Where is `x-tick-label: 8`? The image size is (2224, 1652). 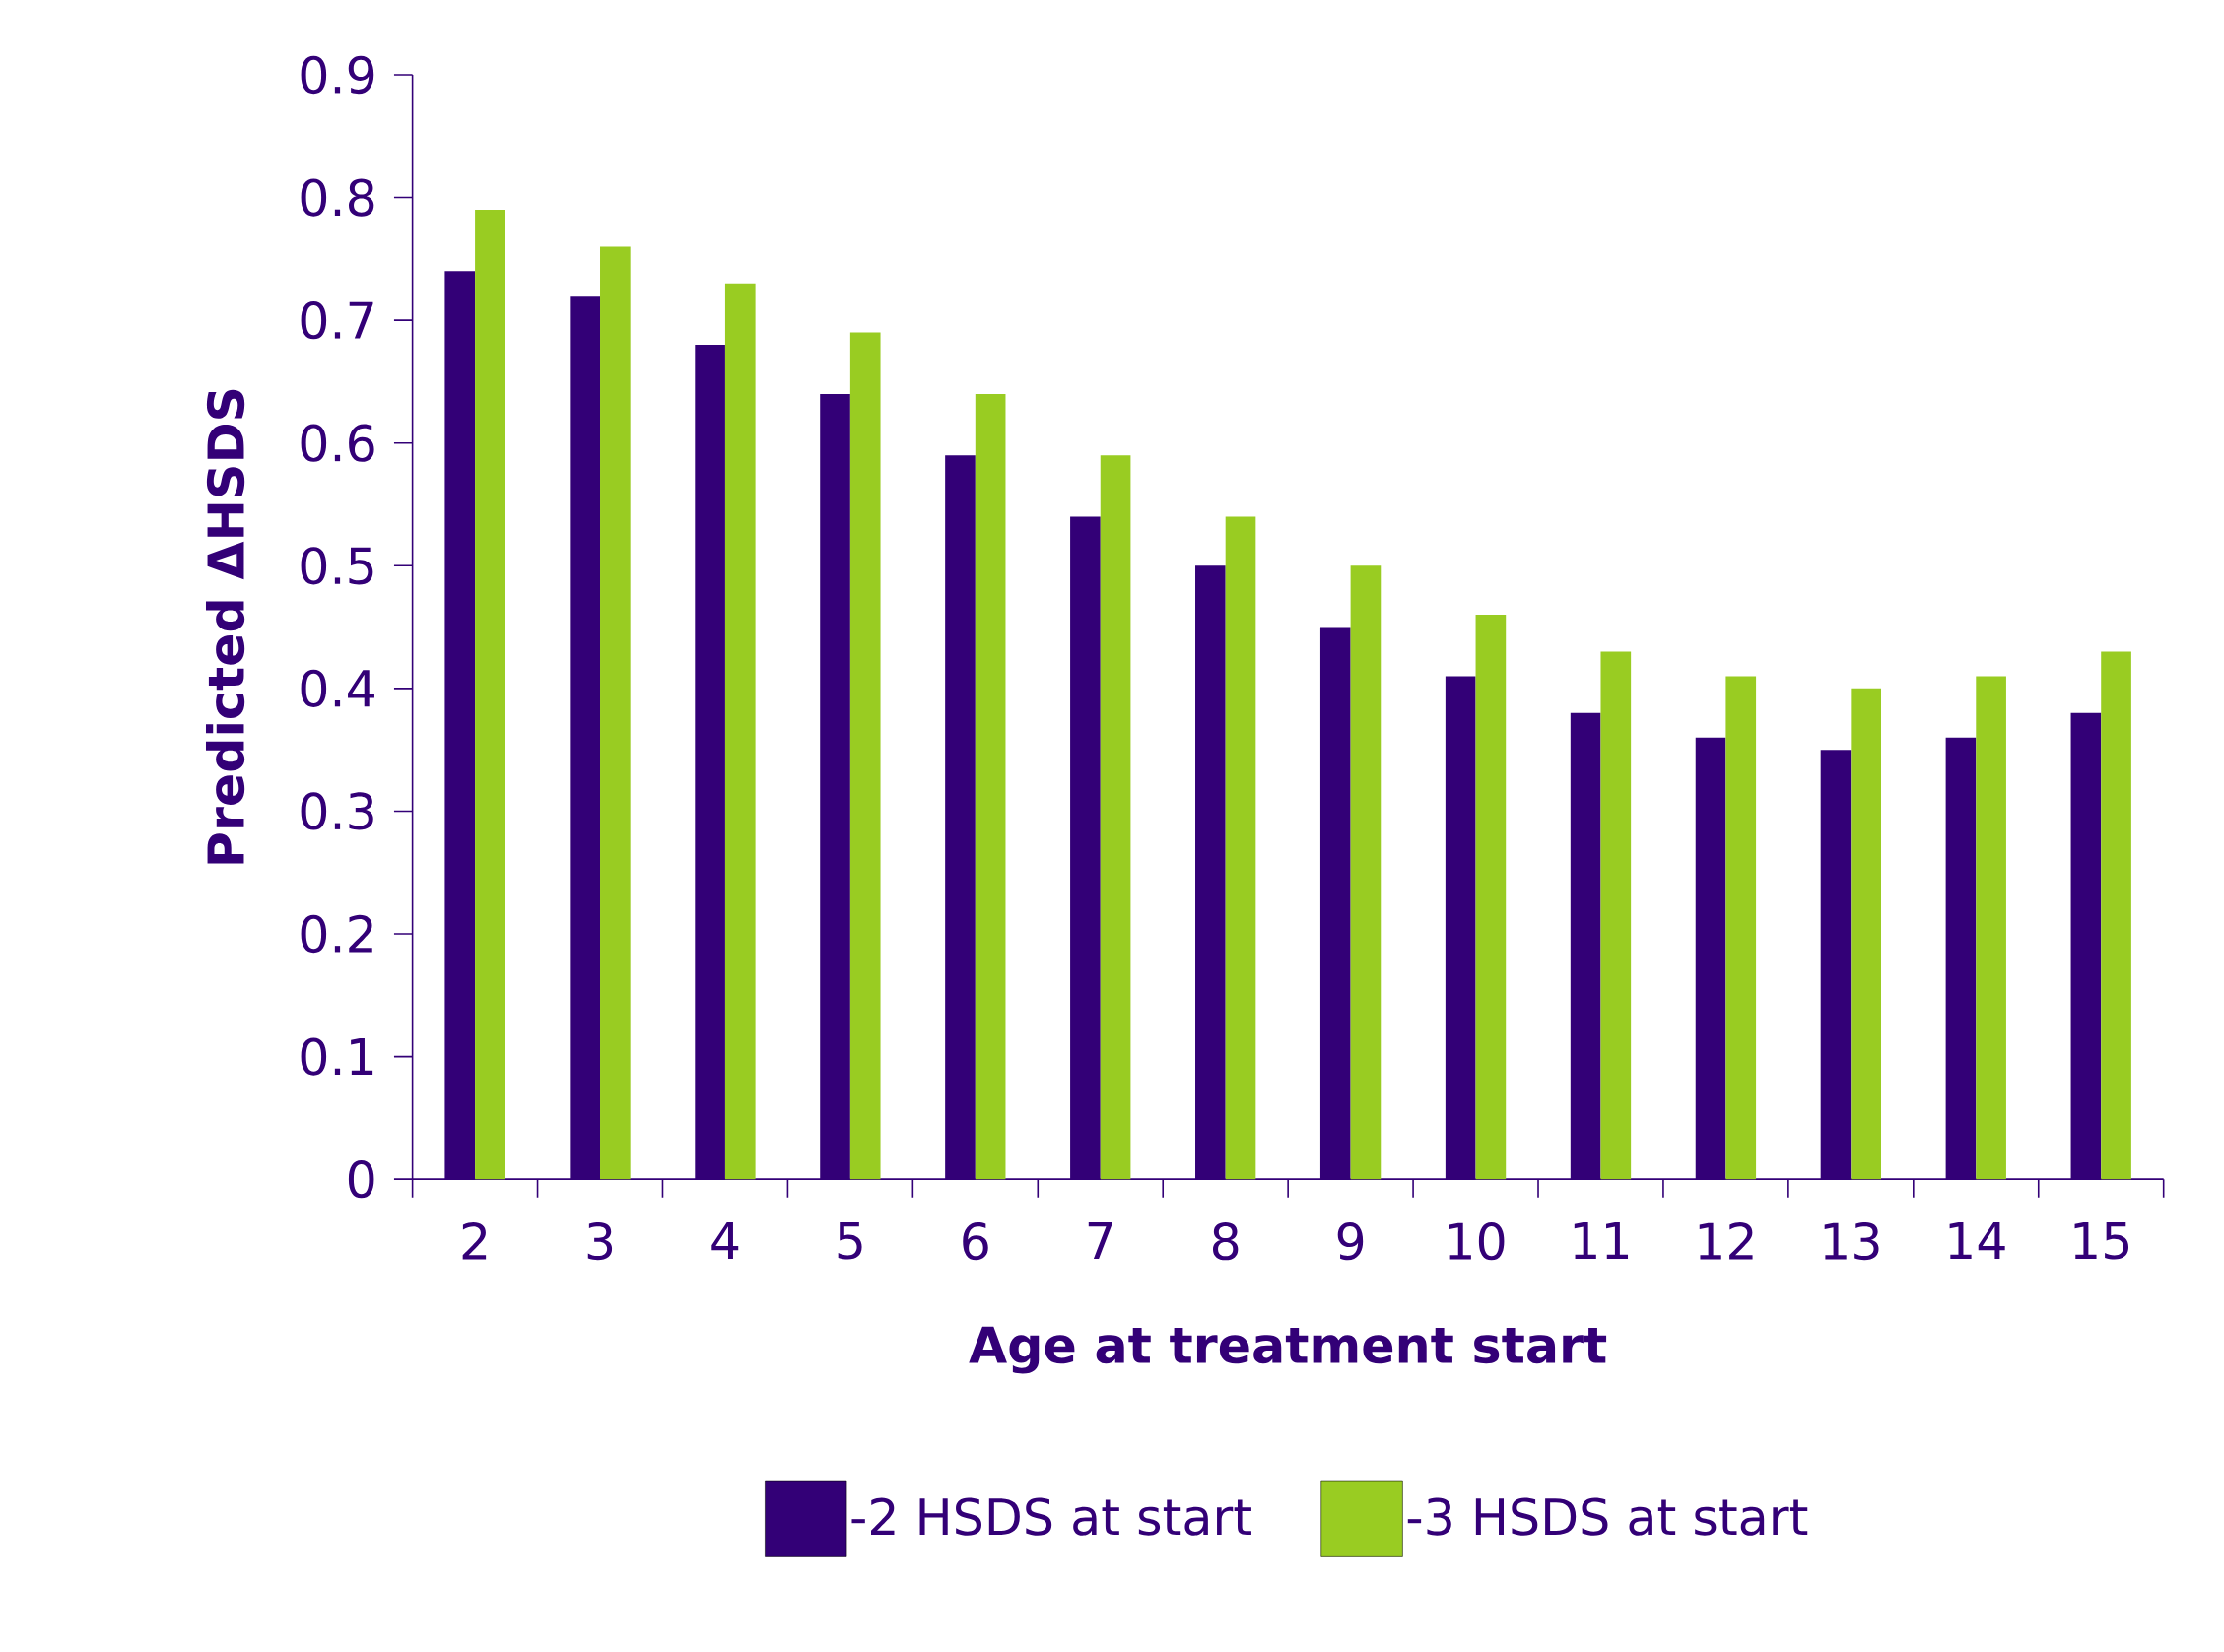
x-tick-label: 8 is located at coordinates (1225, 1241).